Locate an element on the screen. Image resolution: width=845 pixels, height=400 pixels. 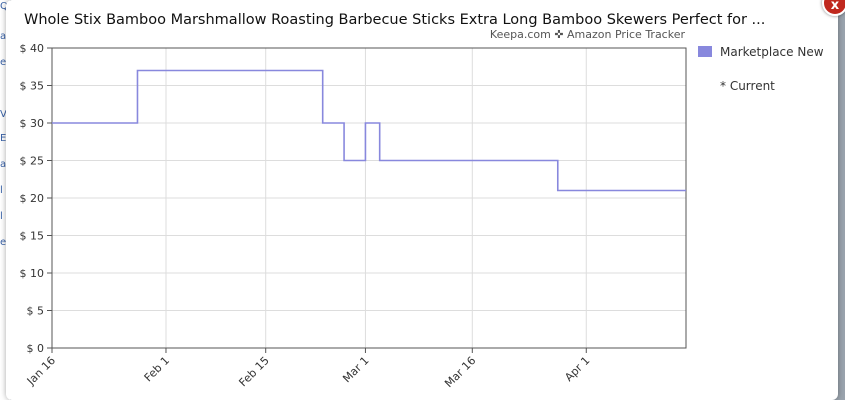
y-tick-label: $ 5 is located at coordinates (36, 311).